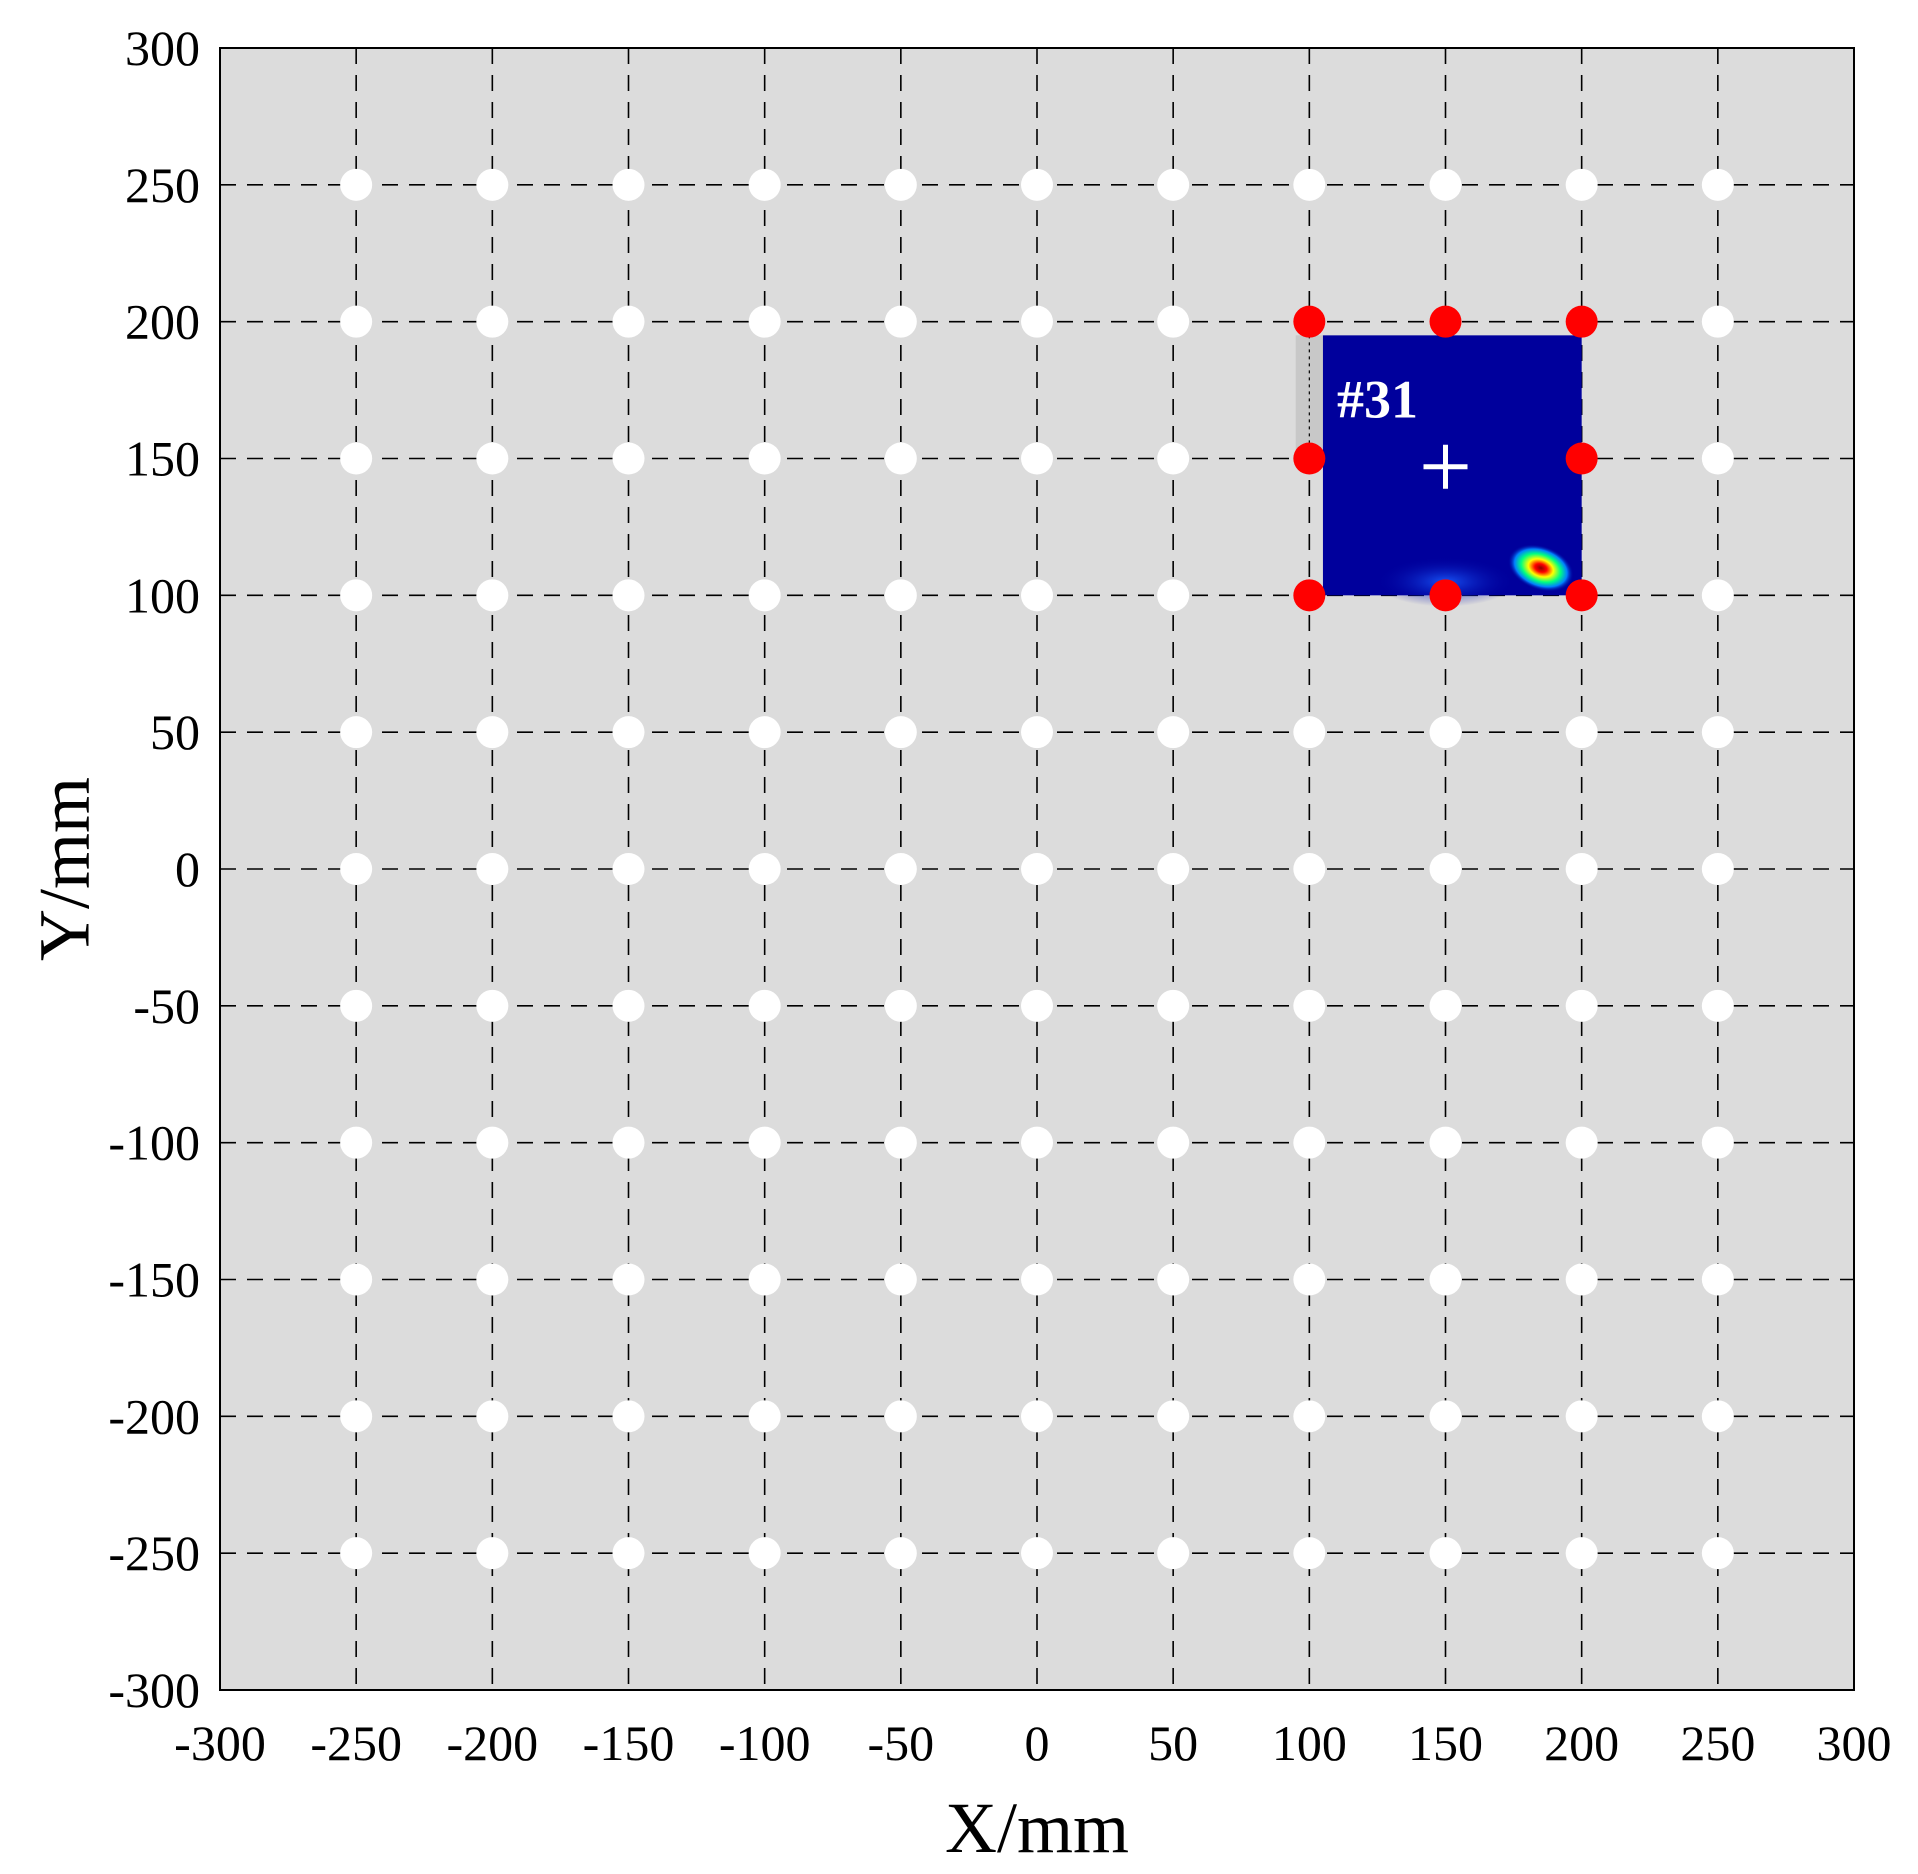  I want to click on active-sensor-dots, so click(1445, 458).